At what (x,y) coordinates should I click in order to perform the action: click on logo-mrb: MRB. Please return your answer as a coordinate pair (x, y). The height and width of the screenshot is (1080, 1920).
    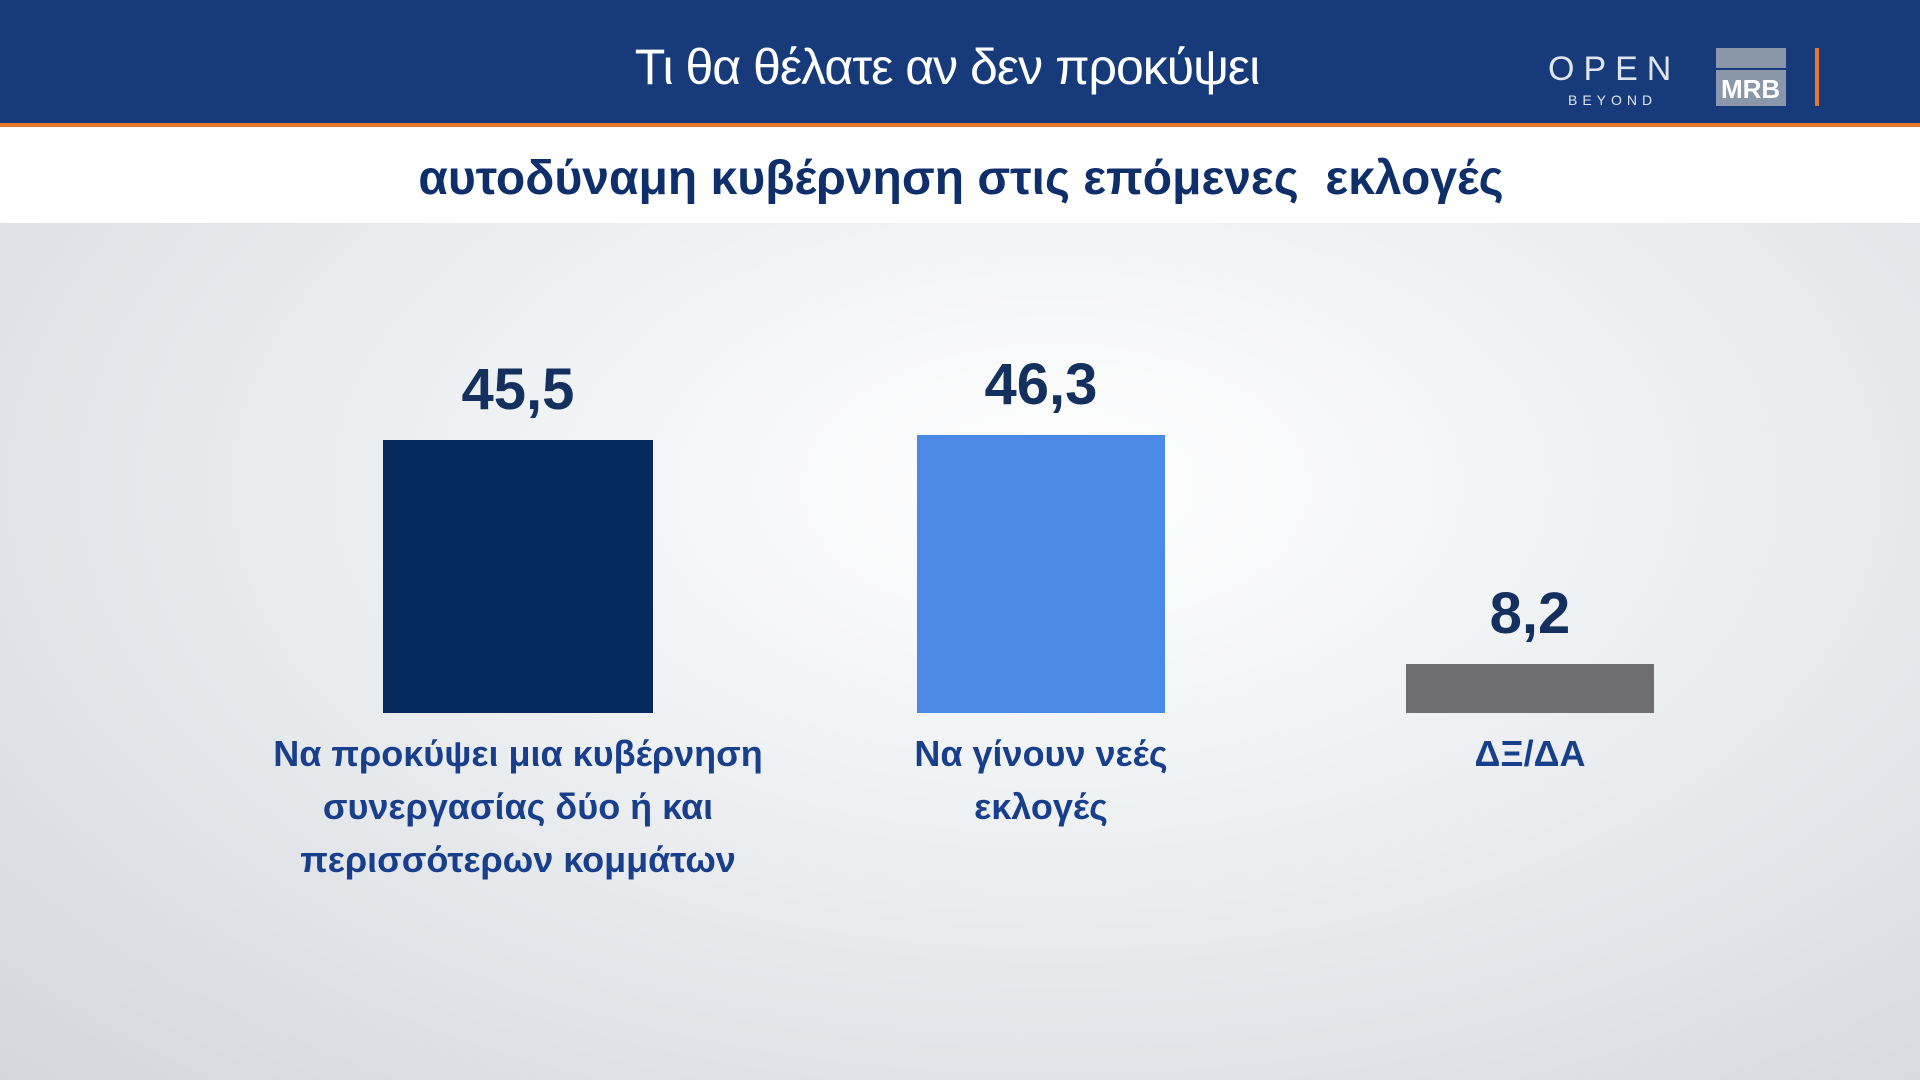
    Looking at the image, I should click on (1751, 89).